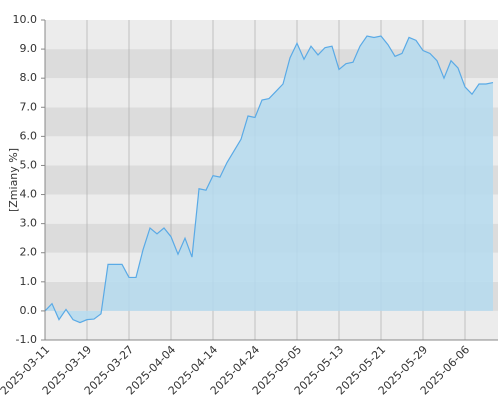  Describe the element at coordinates (29, 164) in the screenshot. I see `y-tick-label: 5.0` at that location.